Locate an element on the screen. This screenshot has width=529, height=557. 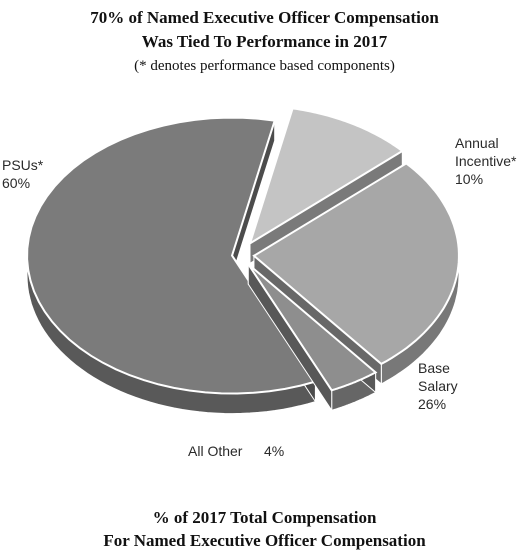
slice-value-psus: 60% is located at coordinates (16, 183).